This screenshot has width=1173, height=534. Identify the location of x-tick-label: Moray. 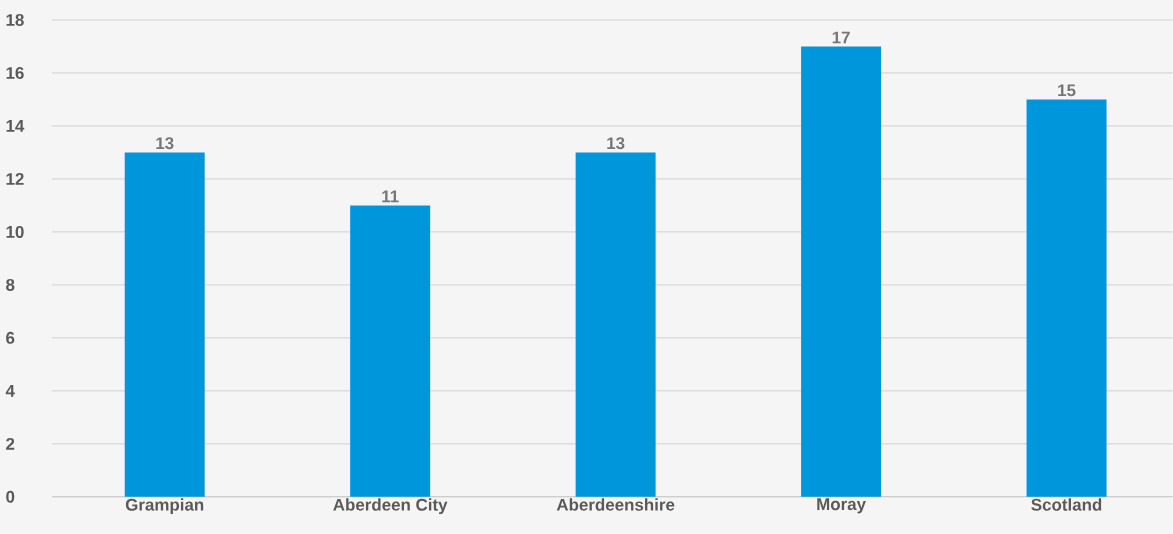
(841, 506).